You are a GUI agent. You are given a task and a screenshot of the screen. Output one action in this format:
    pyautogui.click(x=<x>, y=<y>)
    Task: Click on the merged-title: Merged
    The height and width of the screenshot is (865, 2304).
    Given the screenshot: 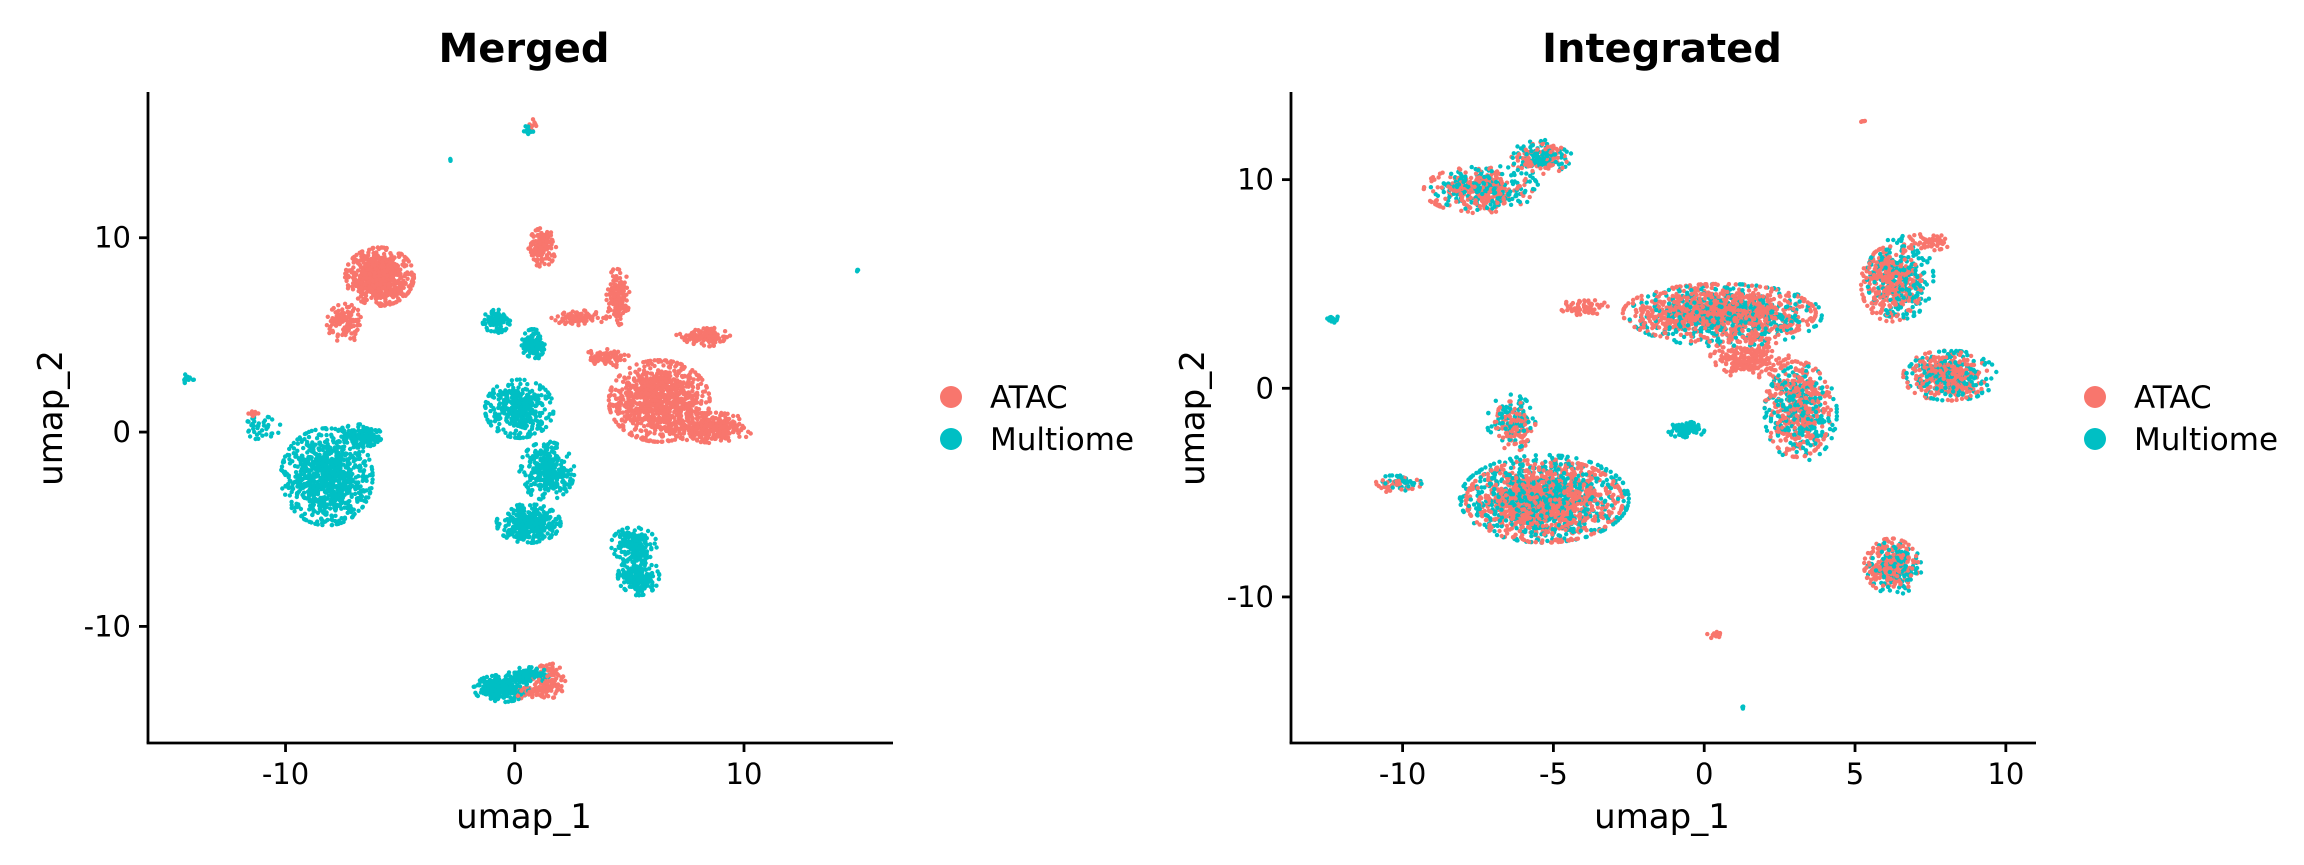 What is the action you would take?
    pyautogui.click(x=523, y=49)
    